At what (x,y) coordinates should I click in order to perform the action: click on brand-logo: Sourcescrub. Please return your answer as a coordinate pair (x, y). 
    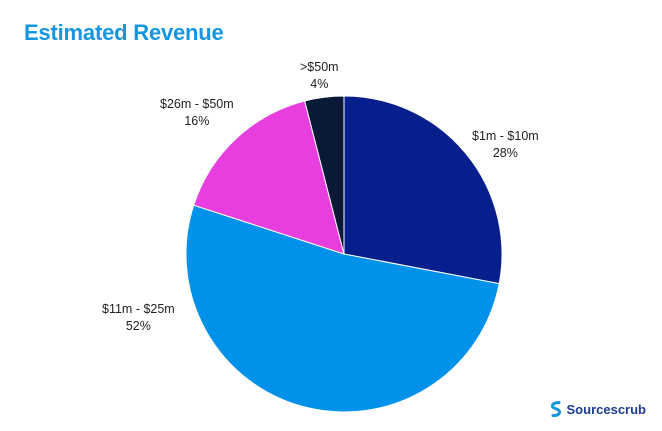
    Looking at the image, I should click on (598, 409).